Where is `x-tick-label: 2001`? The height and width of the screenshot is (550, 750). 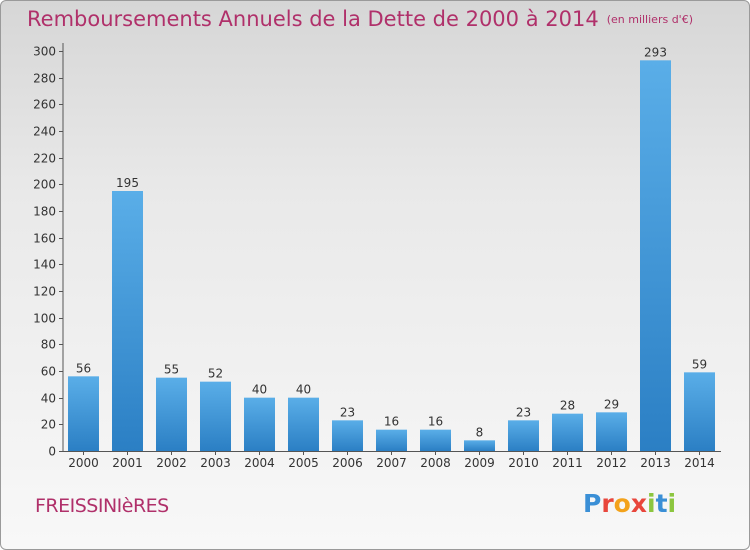 x-tick-label: 2001 is located at coordinates (127, 463).